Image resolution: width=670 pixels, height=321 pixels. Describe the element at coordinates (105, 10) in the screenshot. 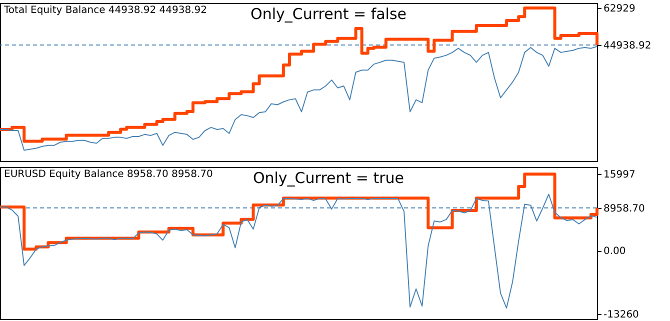

I see `annotation: Total Equity Balance 44938.92 44938.92` at that location.